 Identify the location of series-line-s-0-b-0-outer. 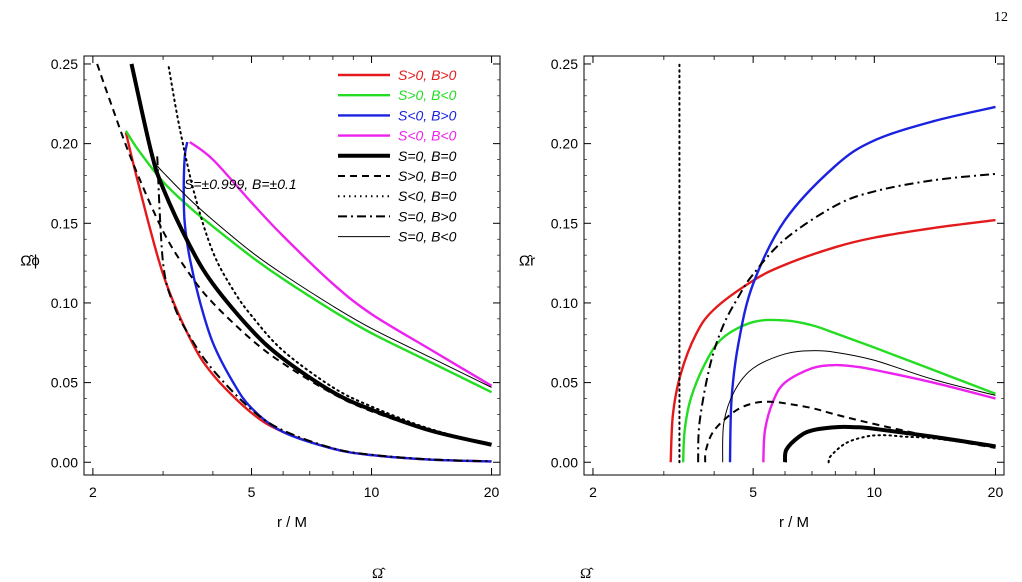
(912, 449).